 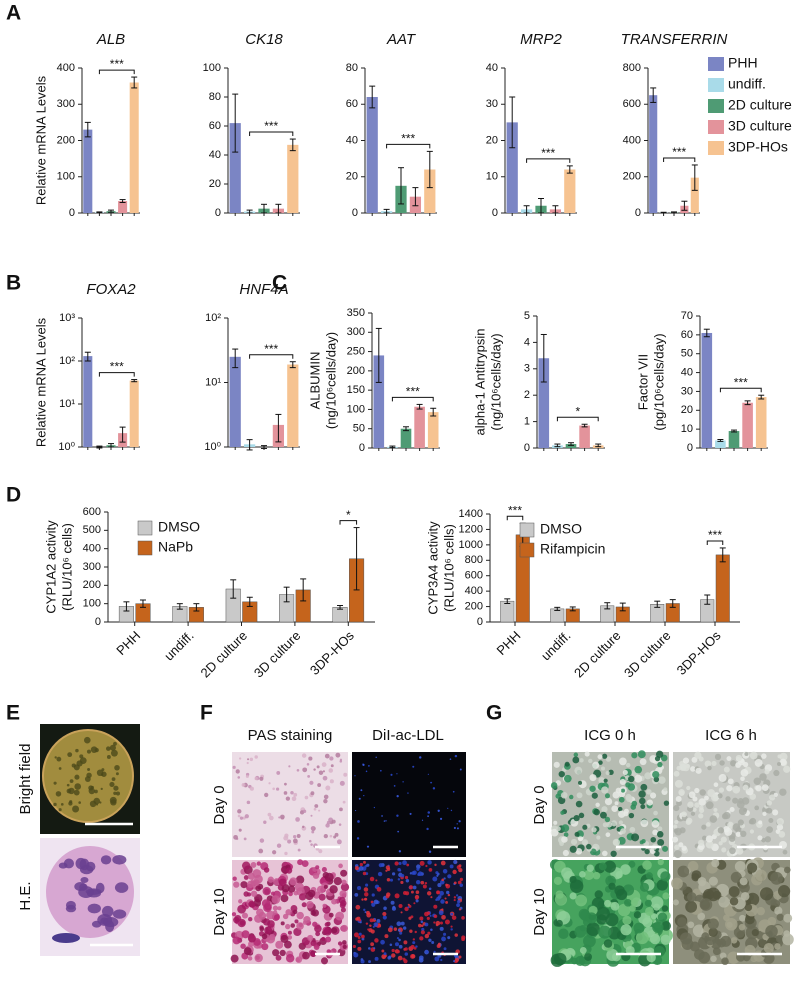 I want to click on legend-swatch, so click(x=716, y=64).